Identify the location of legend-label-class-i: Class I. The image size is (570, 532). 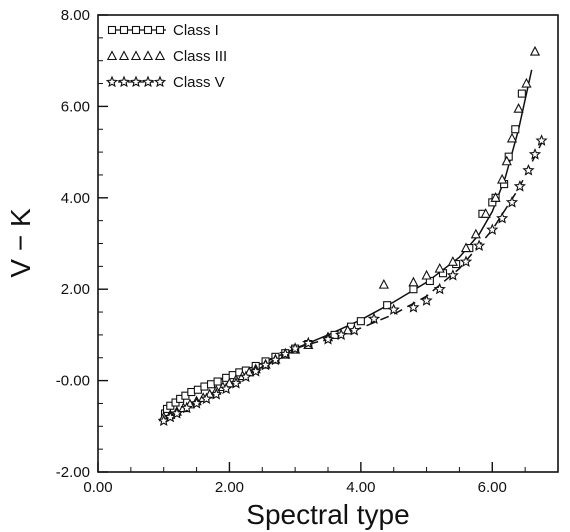
(196, 30).